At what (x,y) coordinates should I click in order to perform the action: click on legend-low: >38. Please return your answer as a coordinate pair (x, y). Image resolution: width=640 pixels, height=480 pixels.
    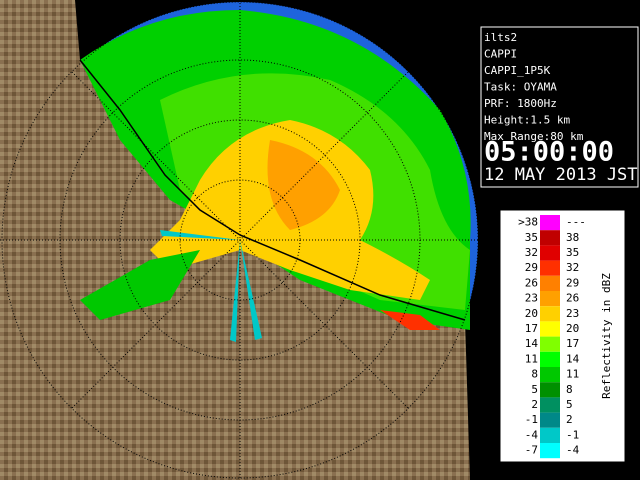
    Looking at the image, I should click on (528, 222).